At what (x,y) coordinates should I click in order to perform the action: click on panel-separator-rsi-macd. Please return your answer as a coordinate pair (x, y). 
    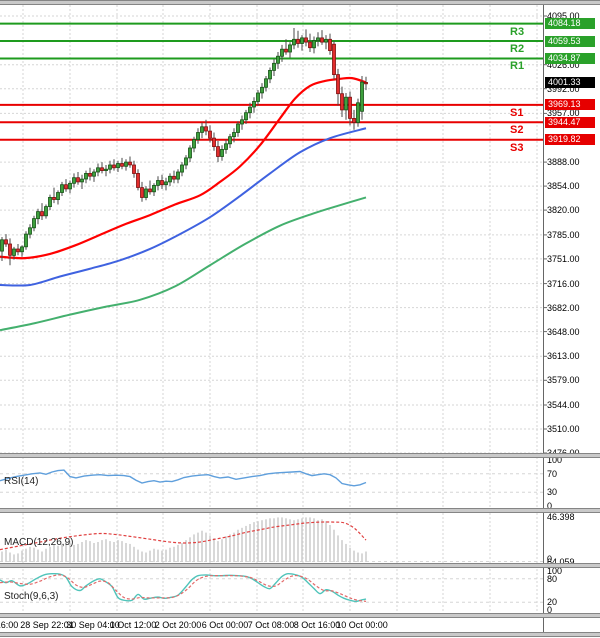
    Looking at the image, I should click on (300, 510).